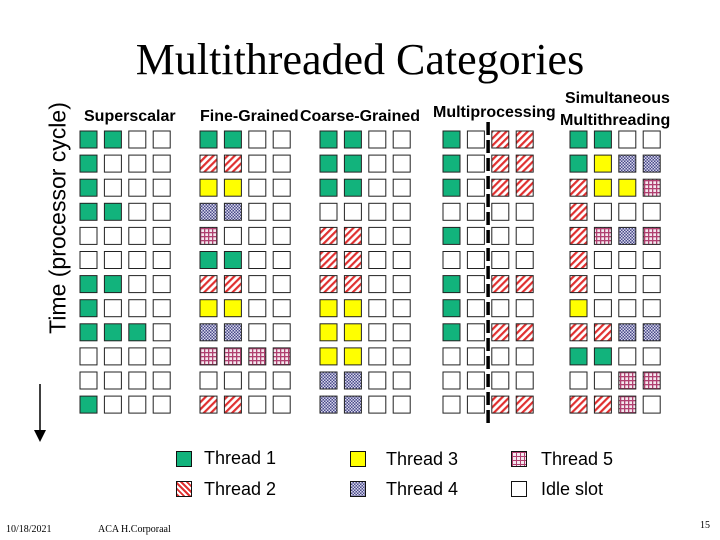 This screenshot has width=720, height=540. I want to click on footer-page-number: 15, so click(705, 525).